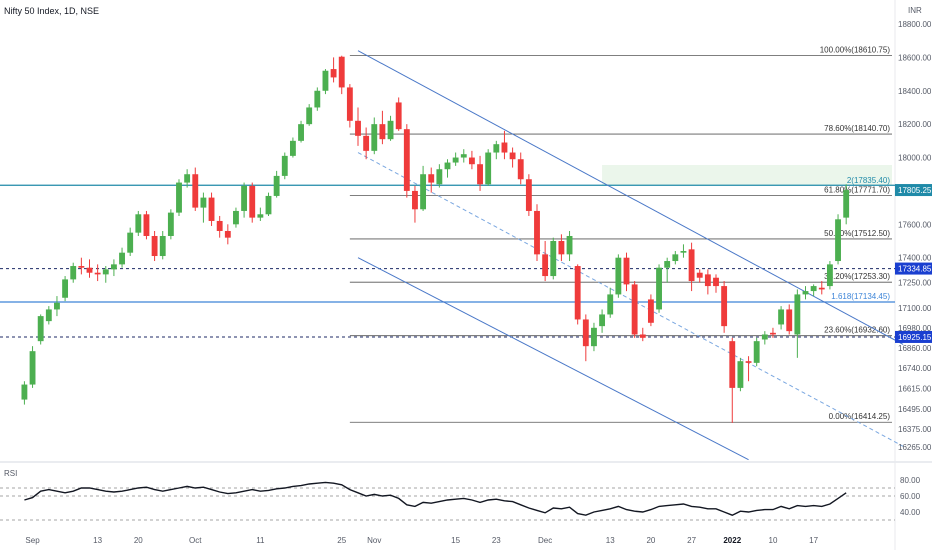 The height and width of the screenshot is (550, 932). What do you see at coordinates (913, 268) in the screenshot?
I see `price-tag-box` at bounding box center [913, 268].